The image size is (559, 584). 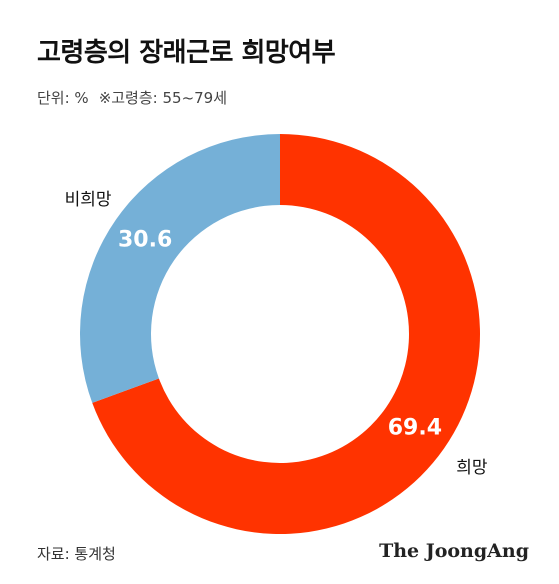 I want to click on chart-title: 고령층의 장래근로 희망여부, so click(x=186, y=53).